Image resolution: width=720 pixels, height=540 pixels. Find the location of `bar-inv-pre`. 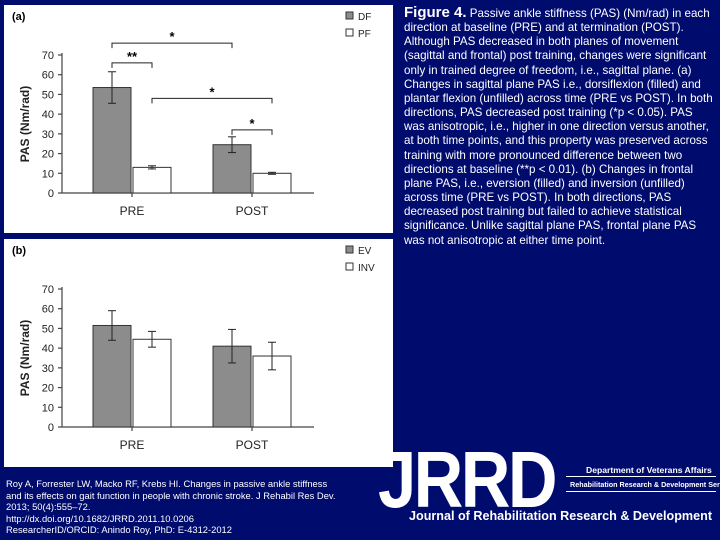

bar-inv-pre is located at coordinates (152, 383).